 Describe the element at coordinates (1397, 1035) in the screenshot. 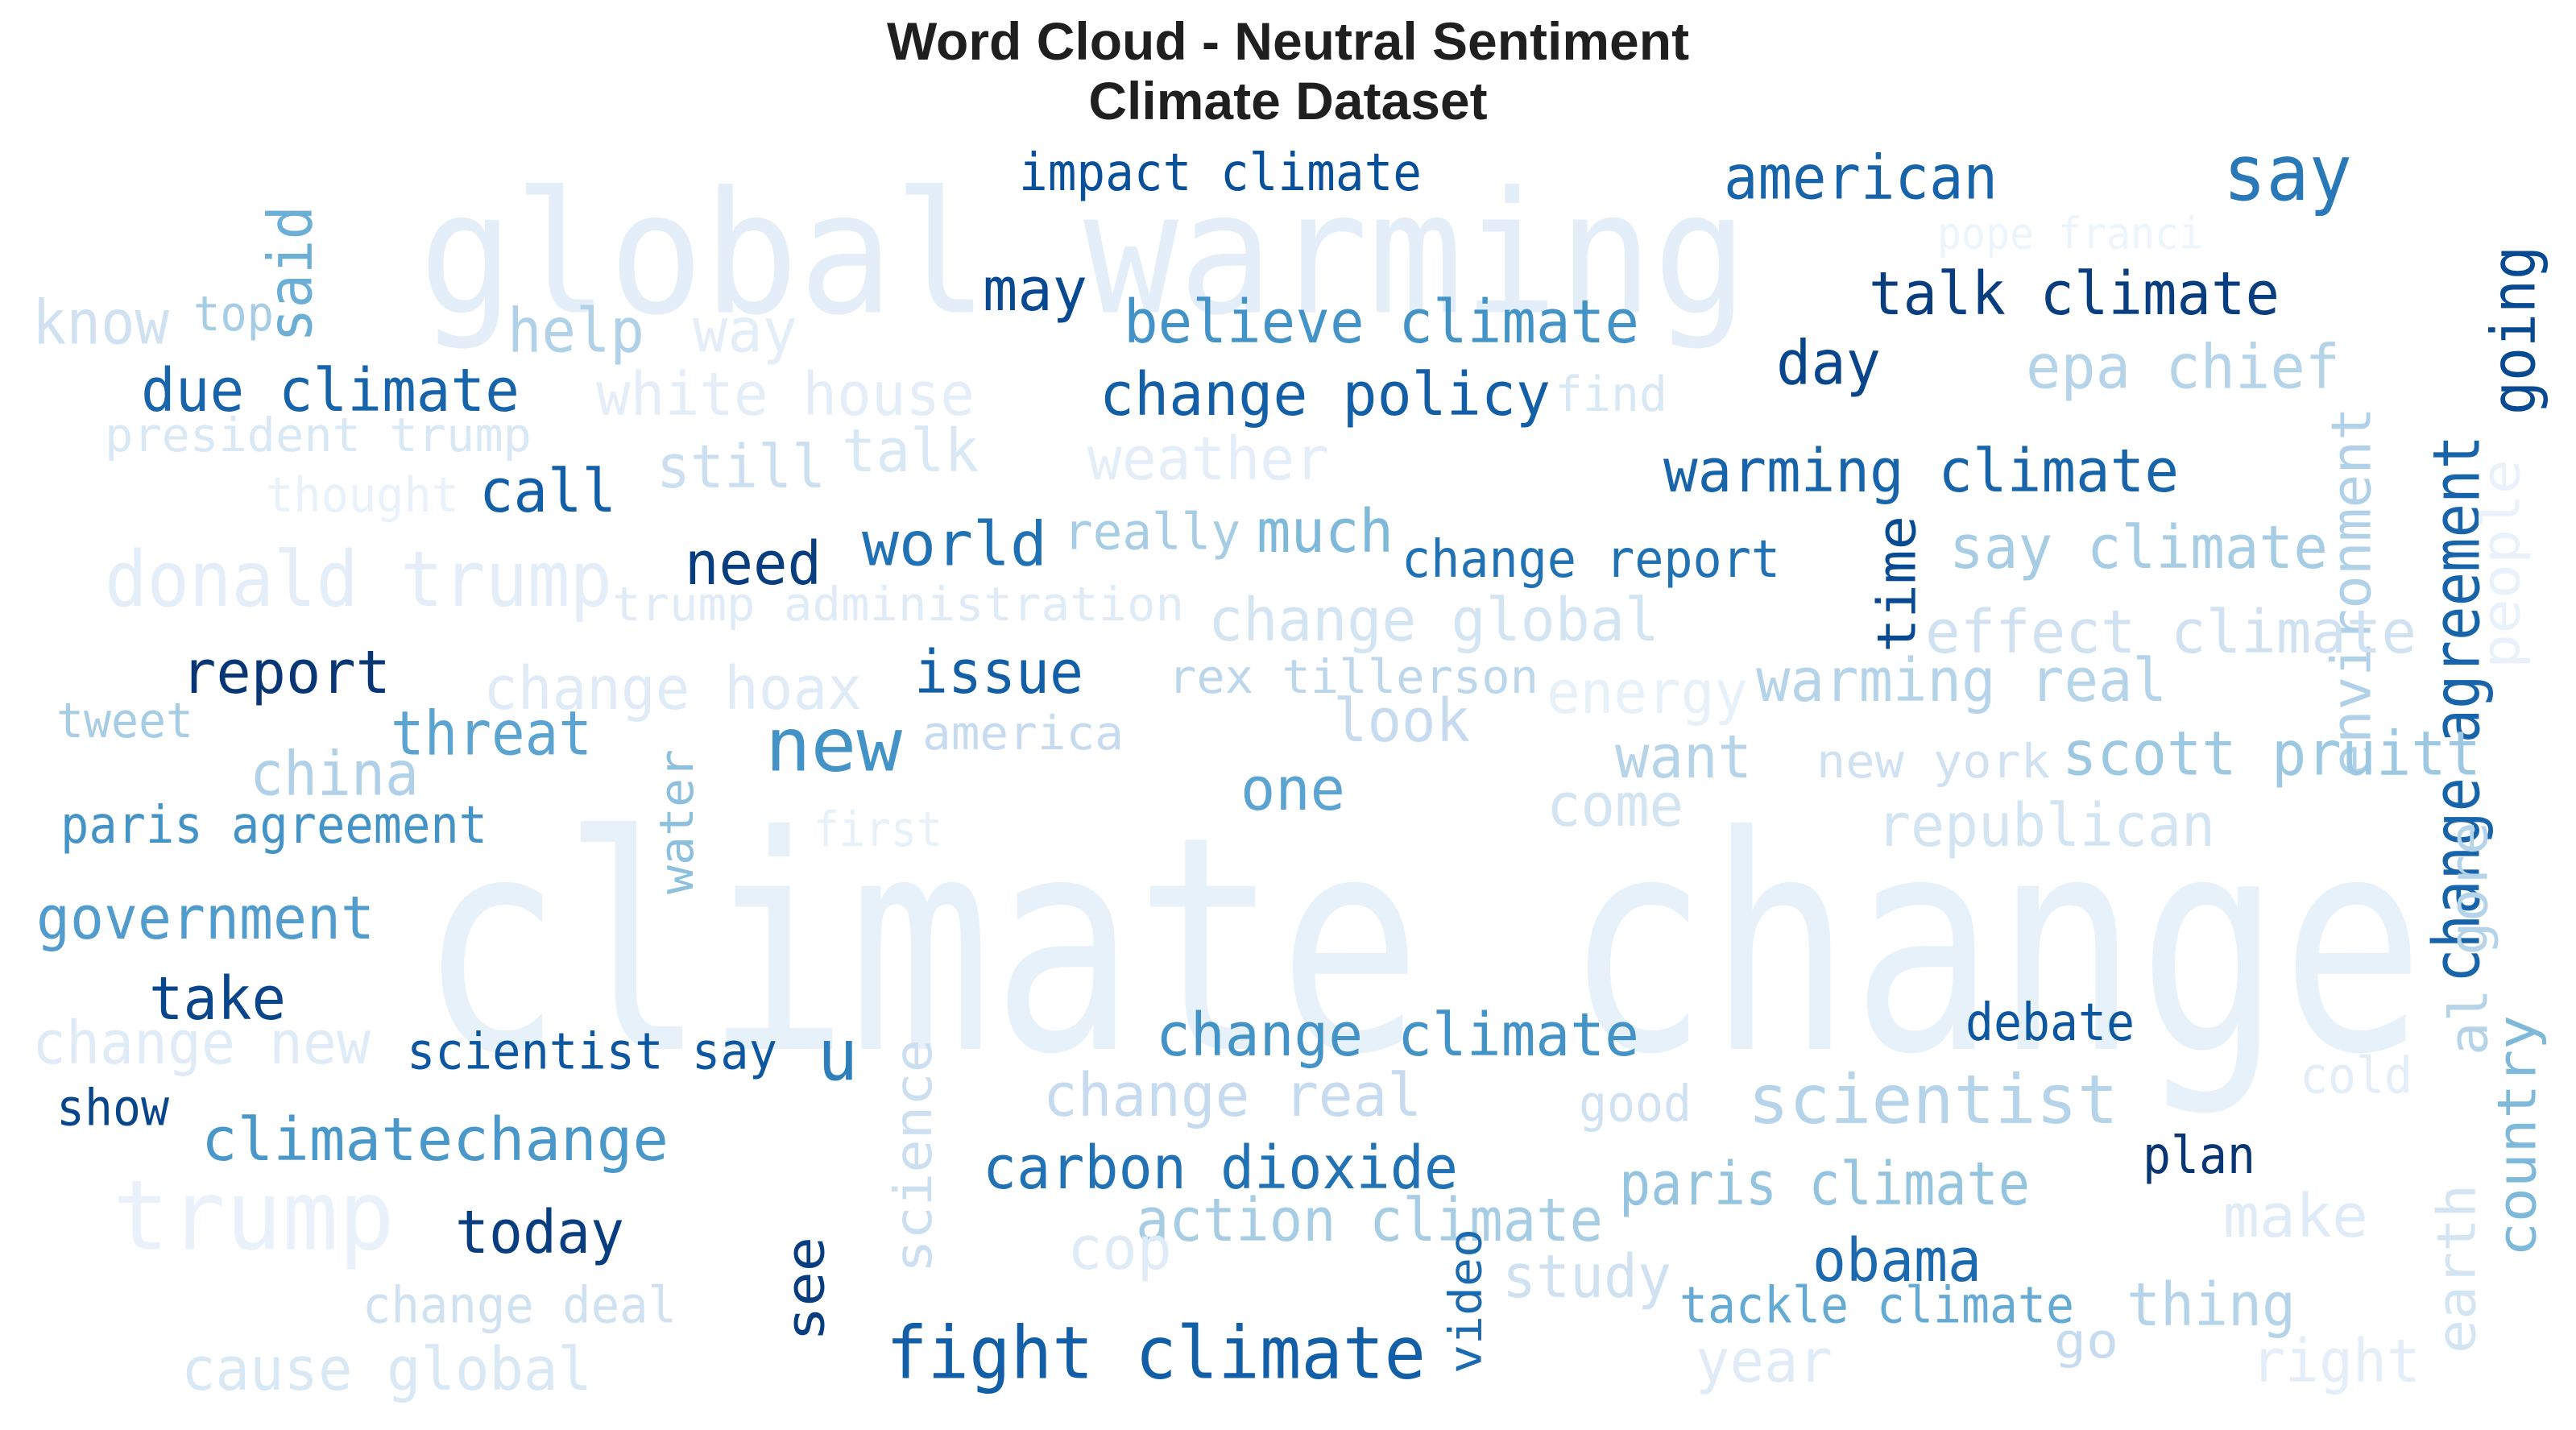

I see `word-change-climate: change climate` at that location.